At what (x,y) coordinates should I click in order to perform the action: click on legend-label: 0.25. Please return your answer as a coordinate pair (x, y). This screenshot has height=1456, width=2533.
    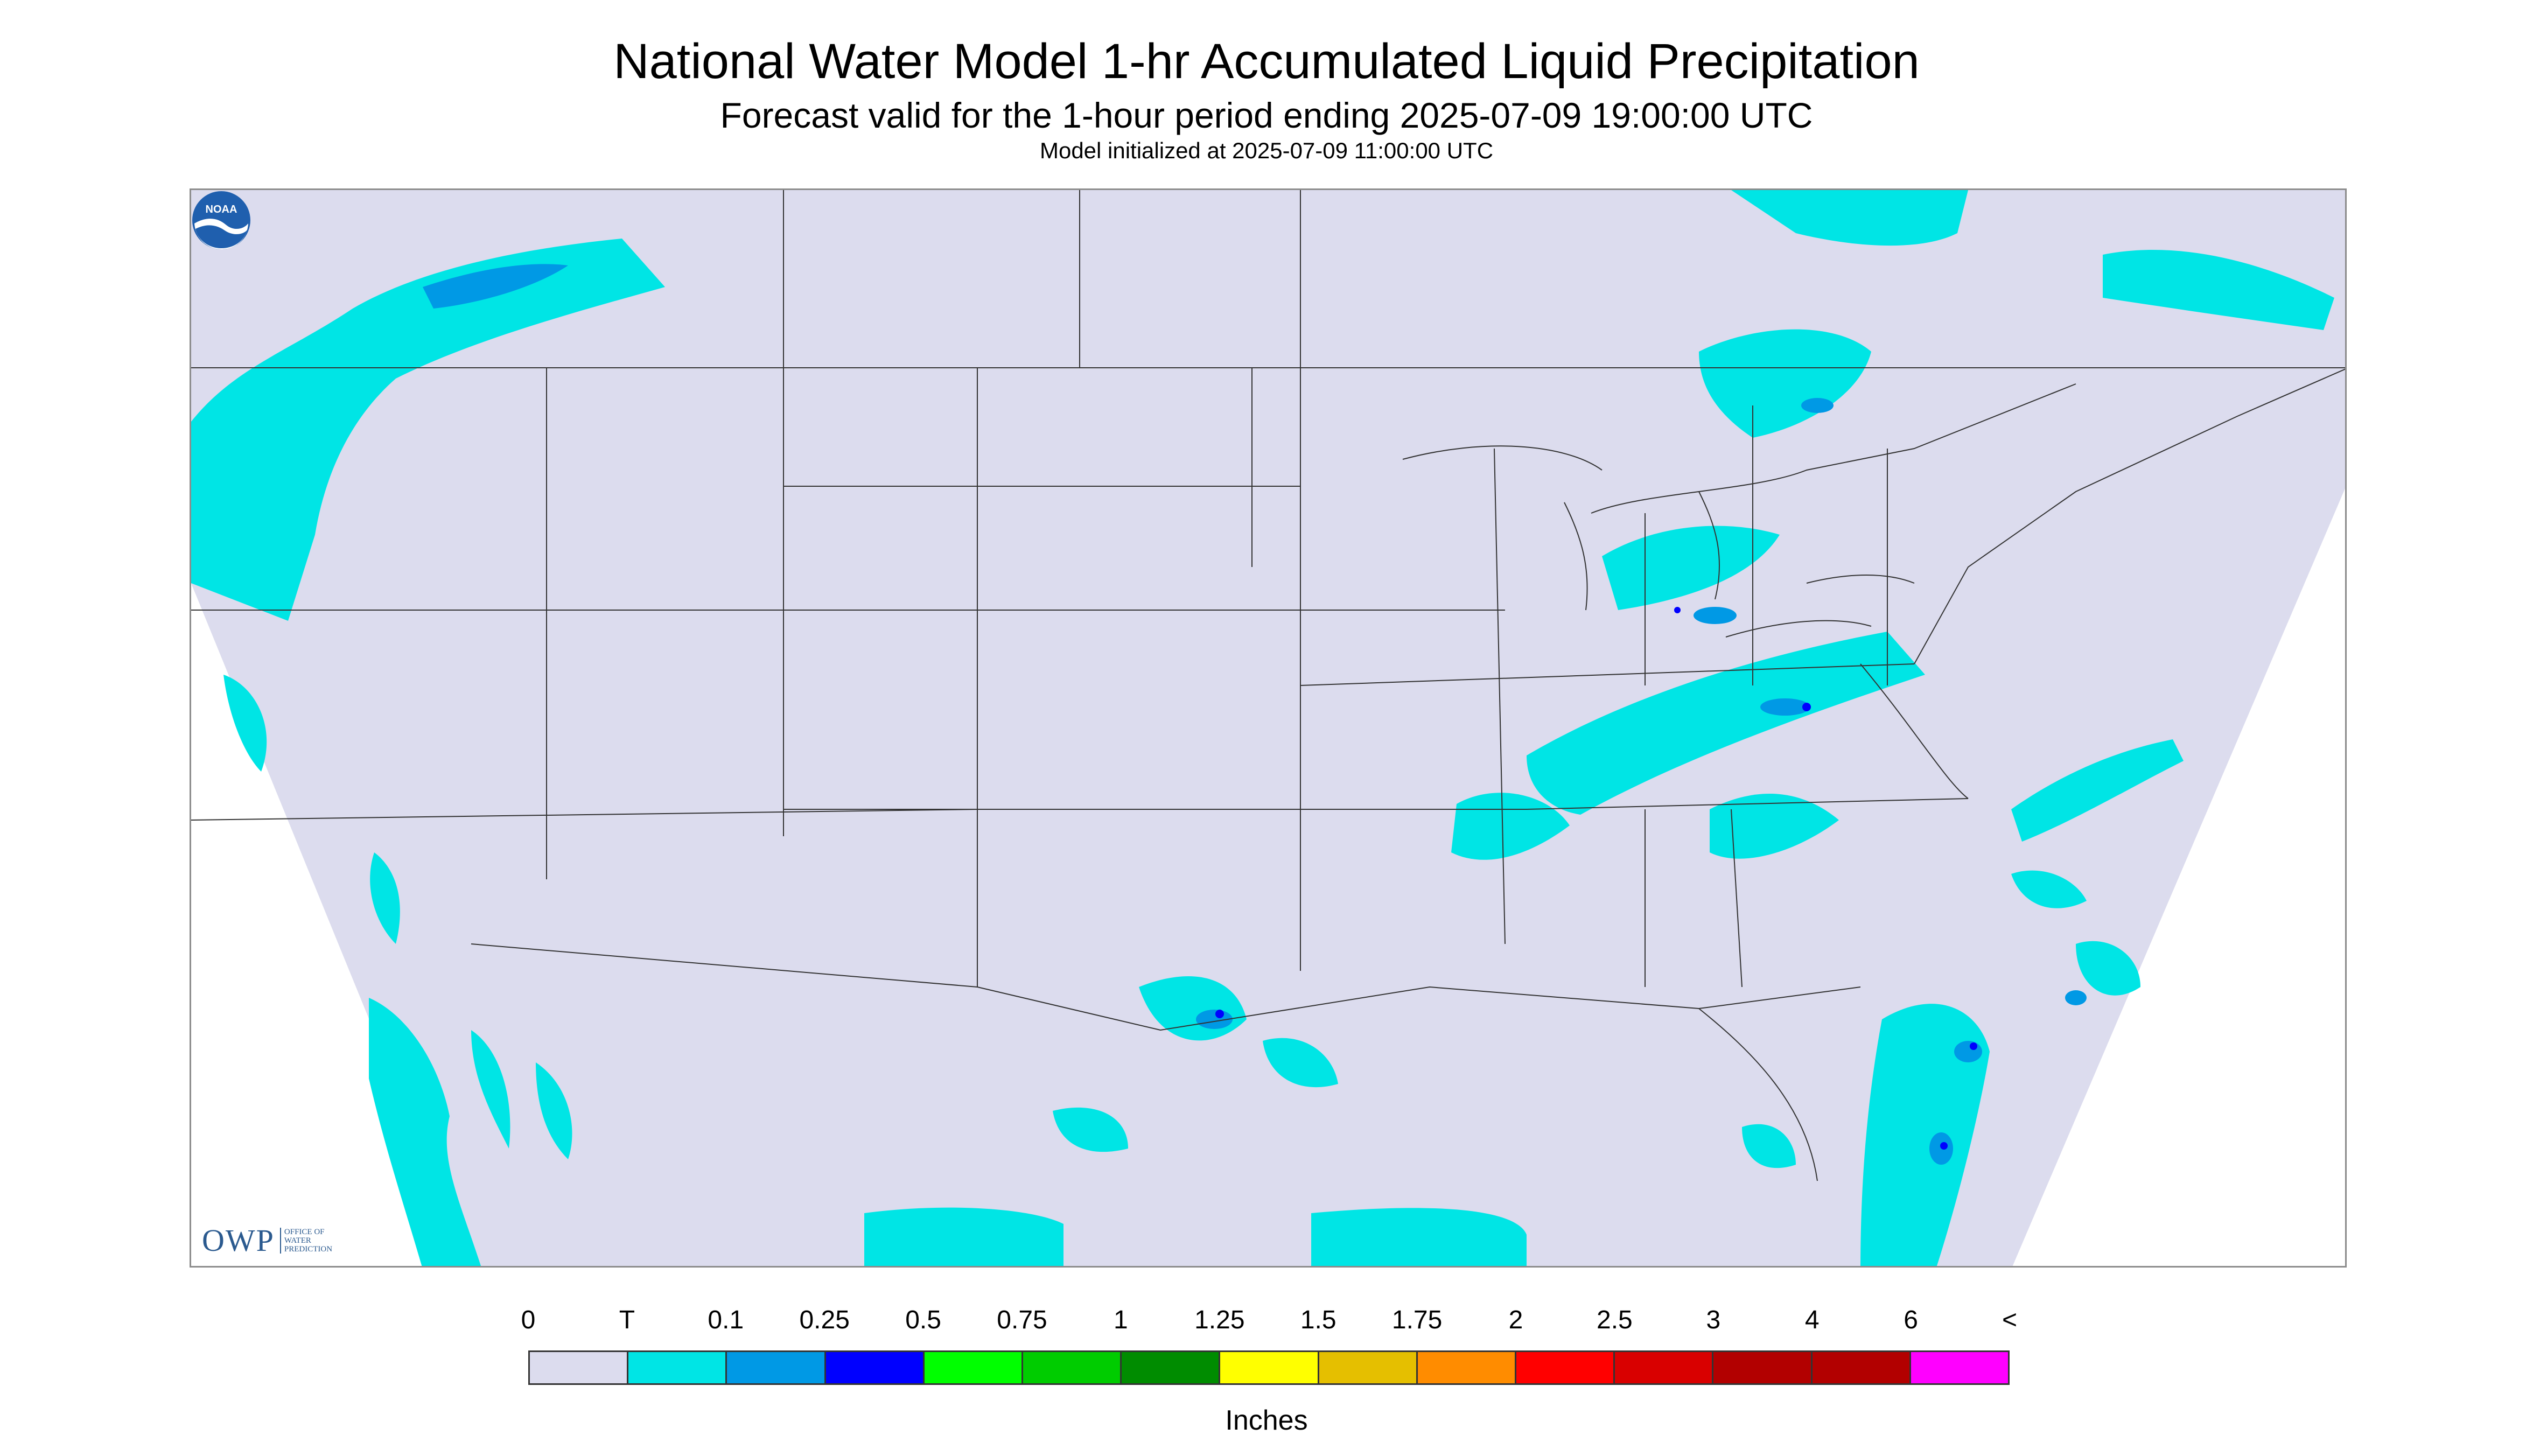
    Looking at the image, I should click on (825, 1320).